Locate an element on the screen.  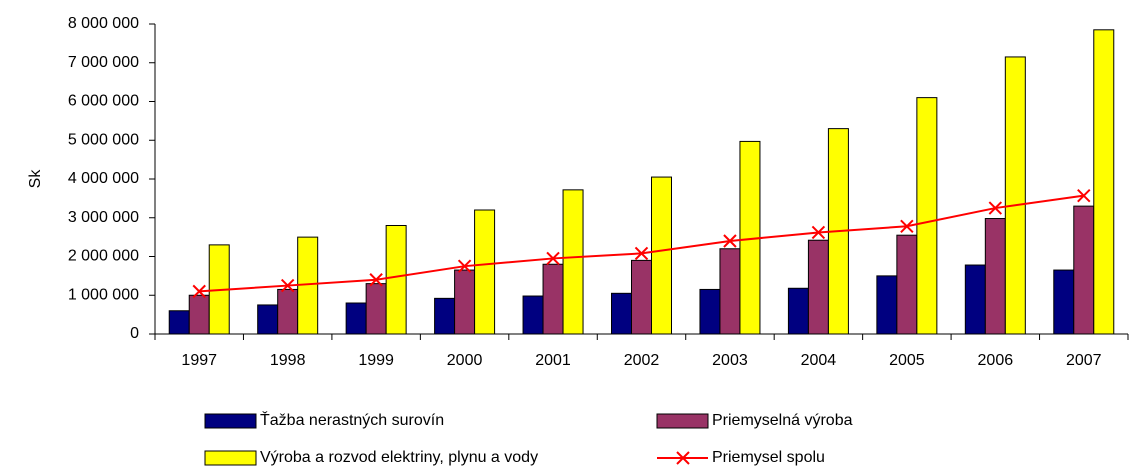
y-tick-label: 3 000 000 is located at coordinates (103, 217).